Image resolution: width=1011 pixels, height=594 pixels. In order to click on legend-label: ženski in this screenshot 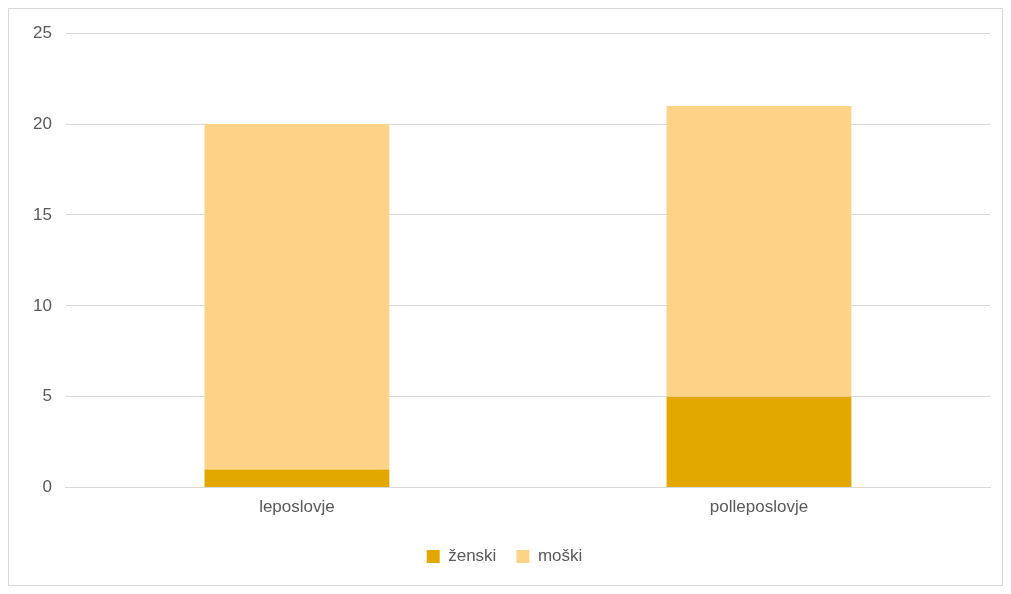, I will do `click(472, 556)`.